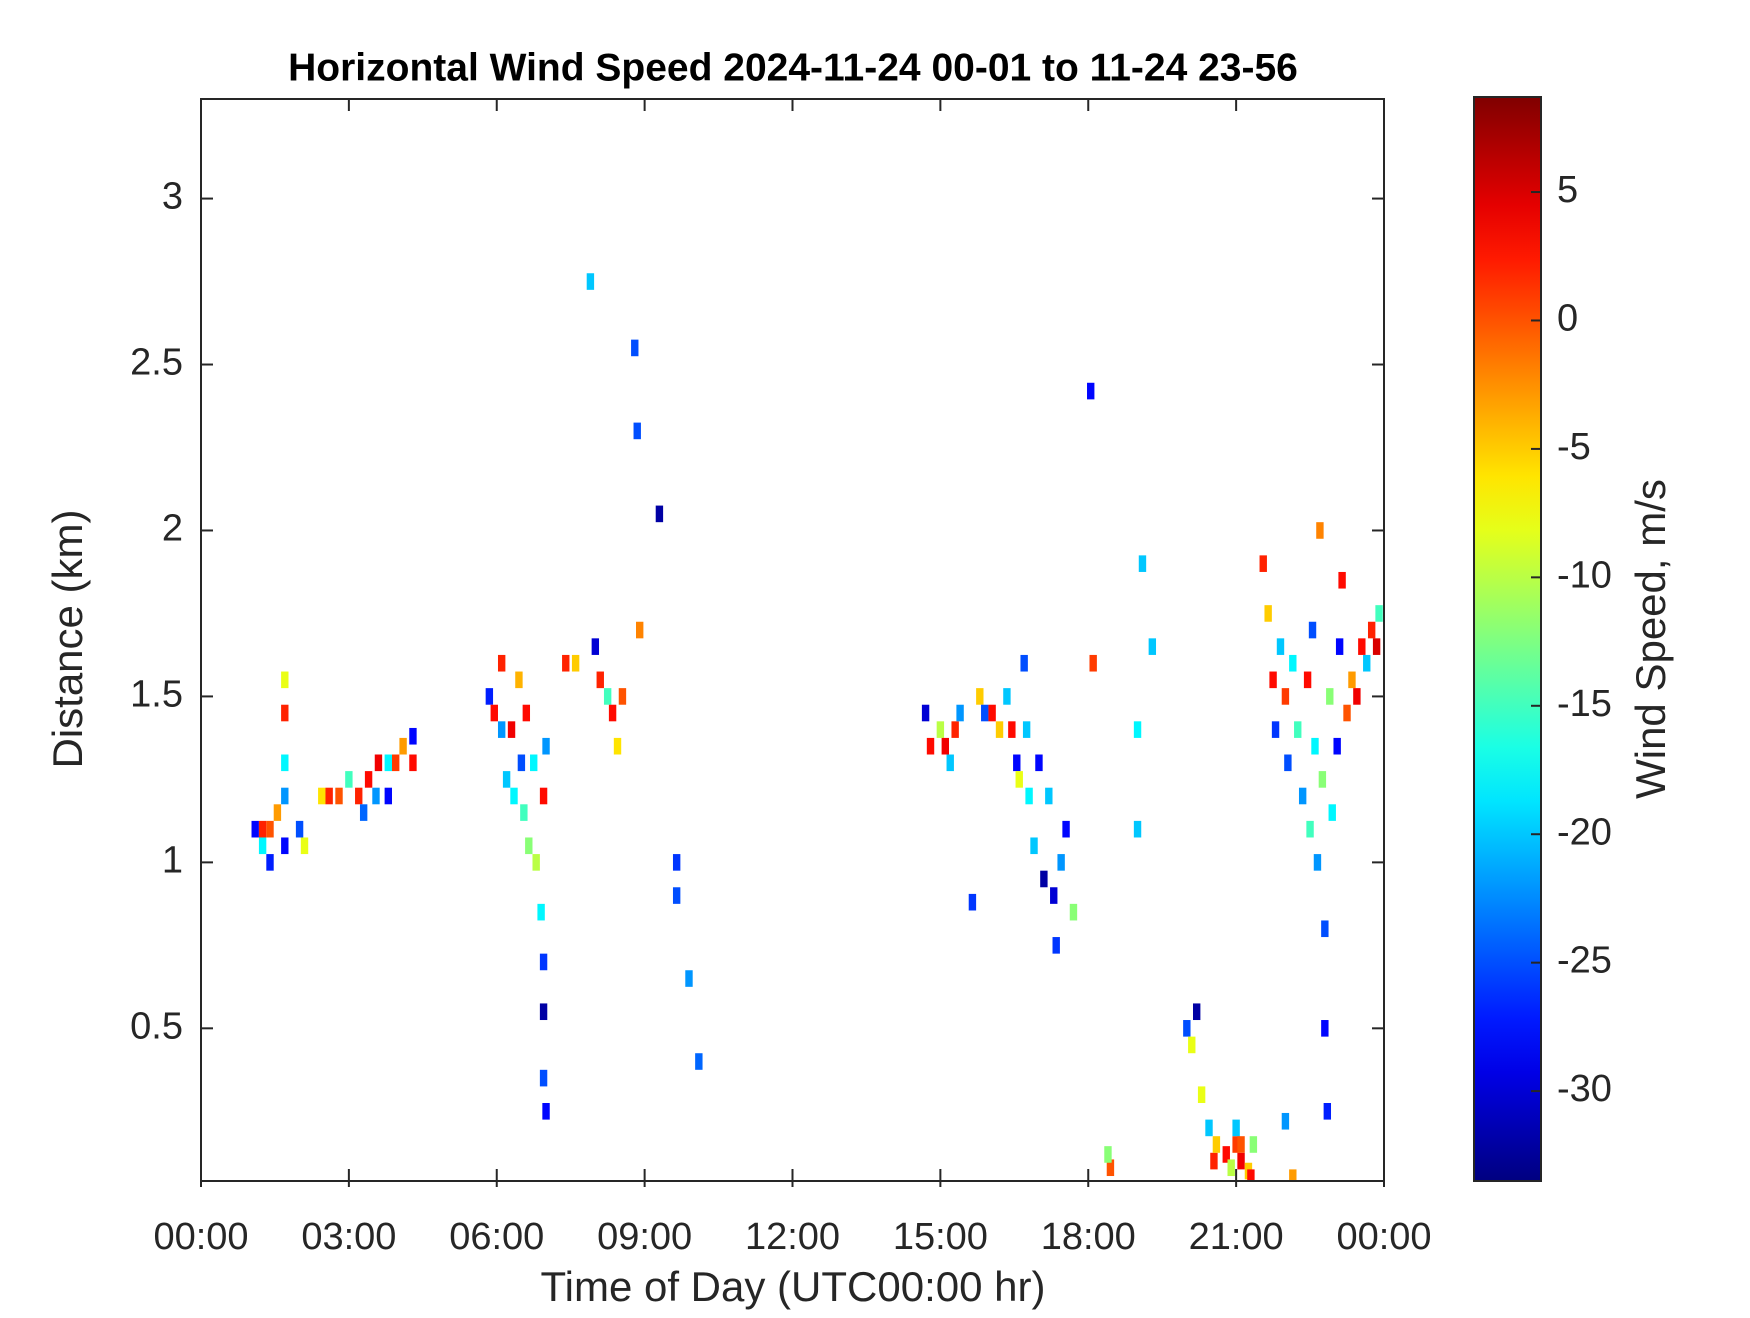 This screenshot has width=1750, height=1318. I want to click on x-tick-label: 00:00, so click(200, 1237).